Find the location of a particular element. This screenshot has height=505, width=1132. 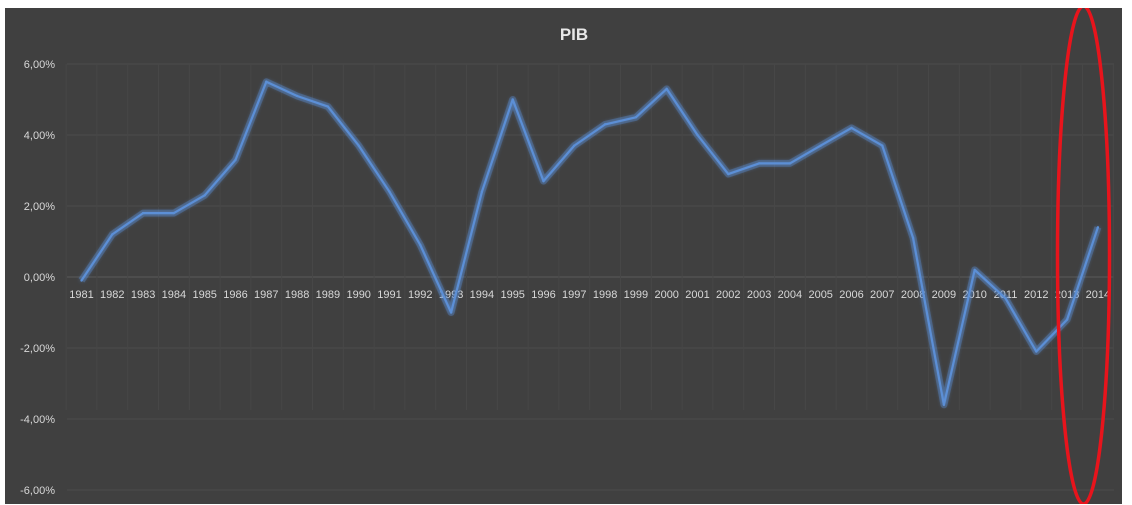

x-tick-label: 2000 is located at coordinates (666, 295).